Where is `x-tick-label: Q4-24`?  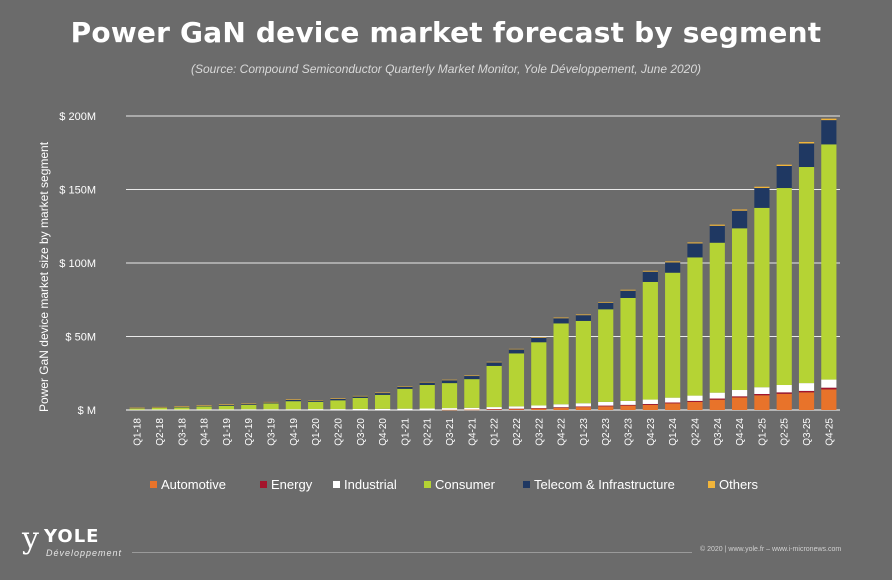 x-tick-label: Q4-24 is located at coordinates (740, 432).